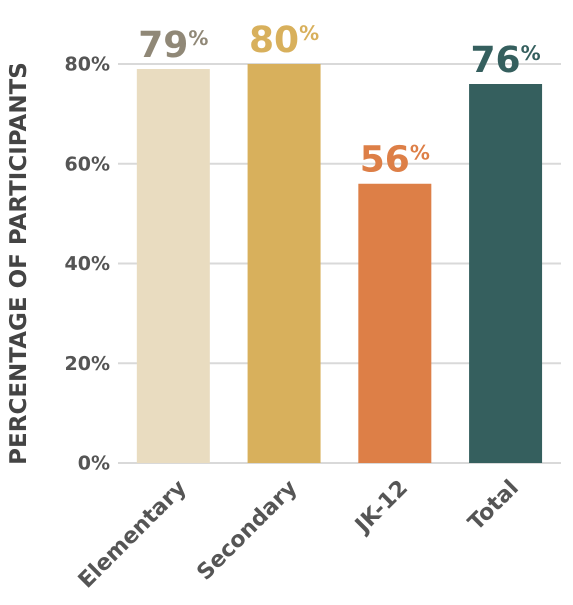 The height and width of the screenshot is (605, 573). What do you see at coordinates (284, 40) in the screenshot?
I see `data-label: 80$^{%}$` at bounding box center [284, 40].